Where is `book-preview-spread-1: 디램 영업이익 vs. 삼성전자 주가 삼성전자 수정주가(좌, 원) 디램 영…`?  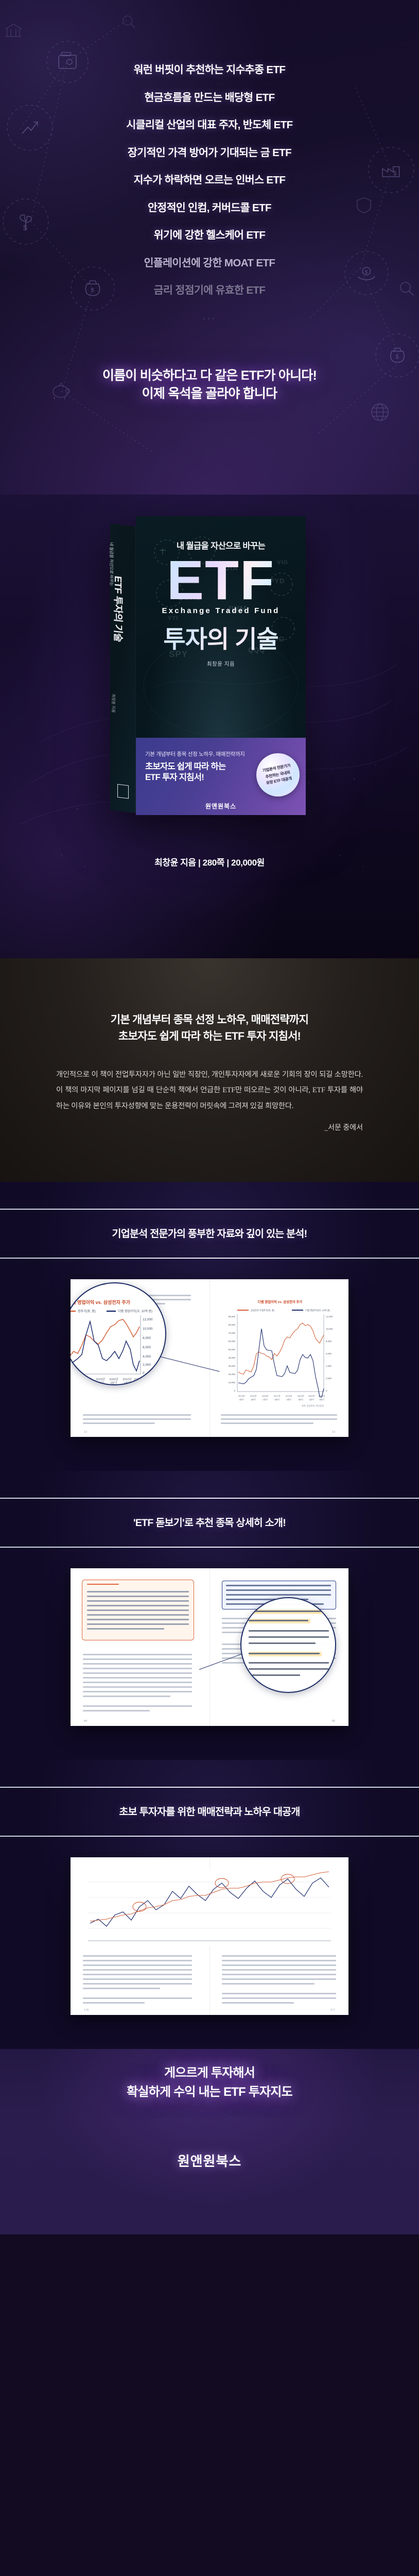
book-preview-spread-1: 디램 영업이익 vs. 삼성전자 주가 삼성전자 수정주가(좌, 원) 디램 영… is located at coordinates (209, 1358).